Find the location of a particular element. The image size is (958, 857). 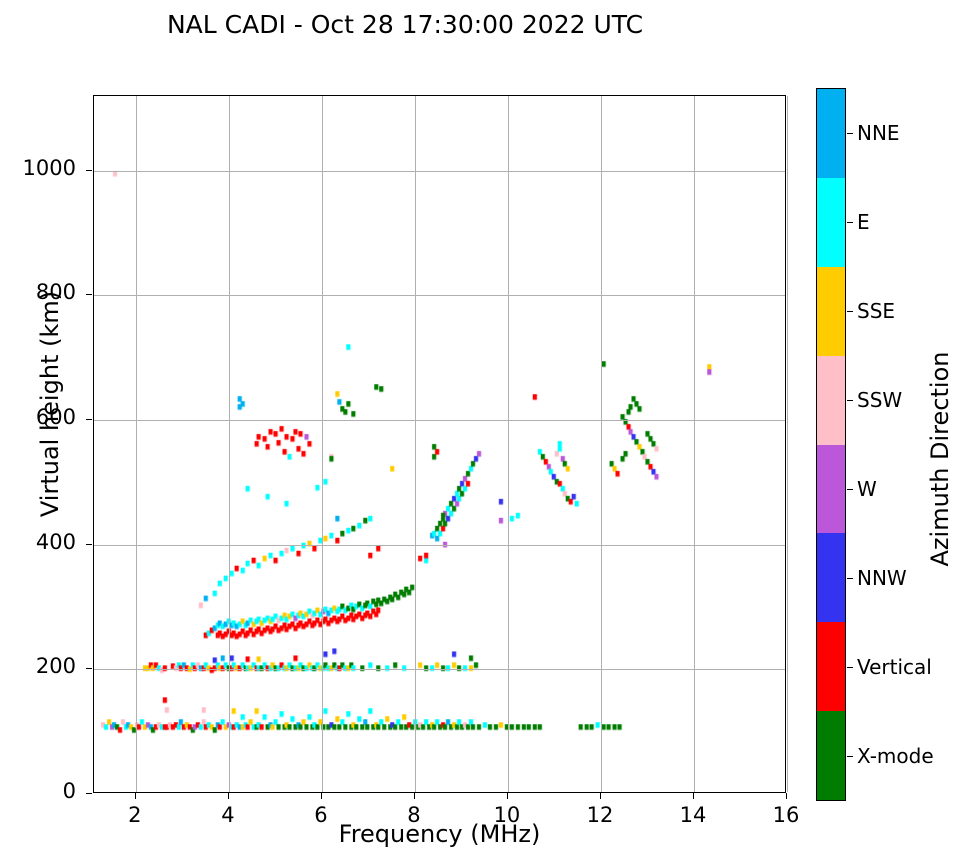

y-axis-label: Virtual height (km) is located at coordinates (50, 404).